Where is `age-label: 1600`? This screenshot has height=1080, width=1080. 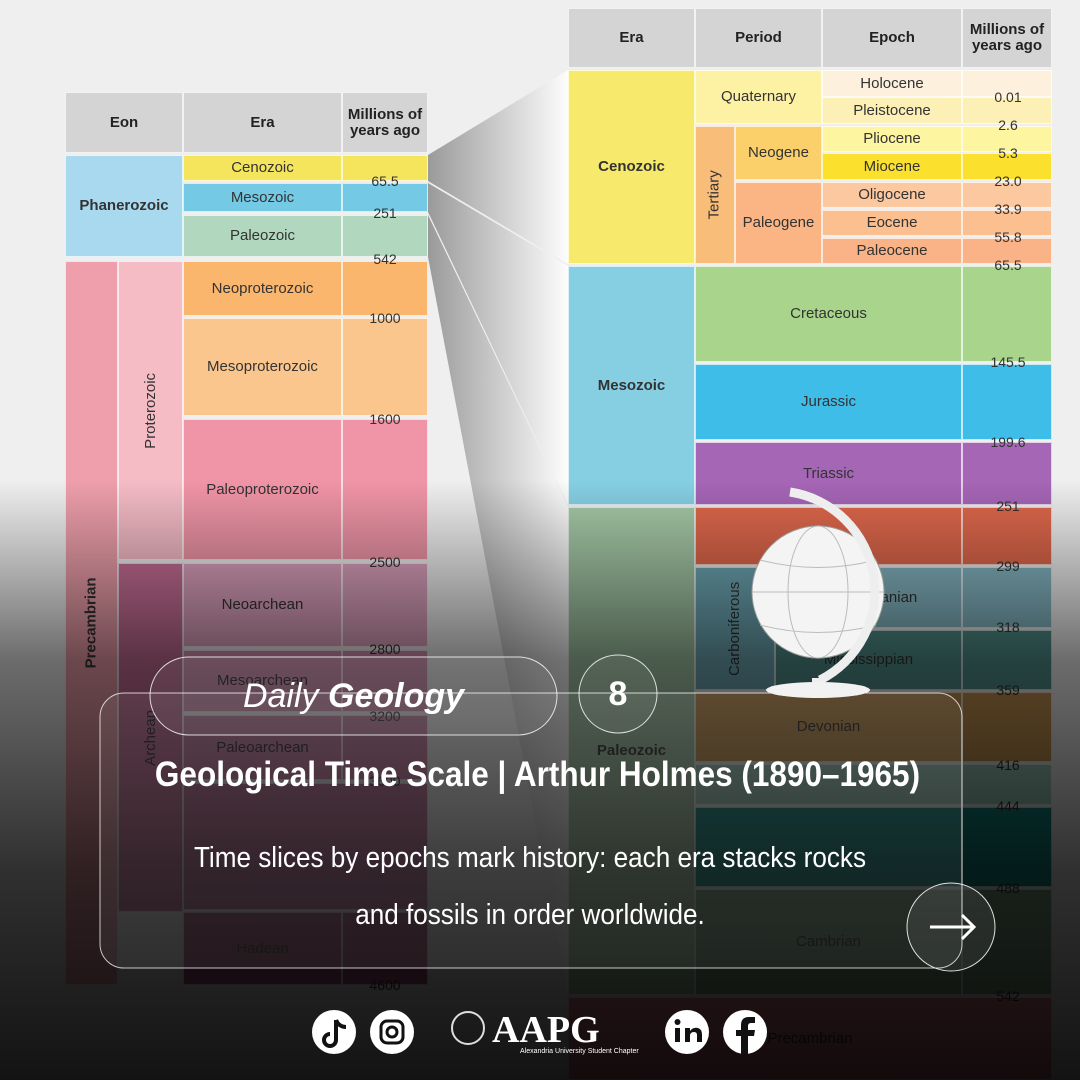 age-label: 1600 is located at coordinates (385, 419).